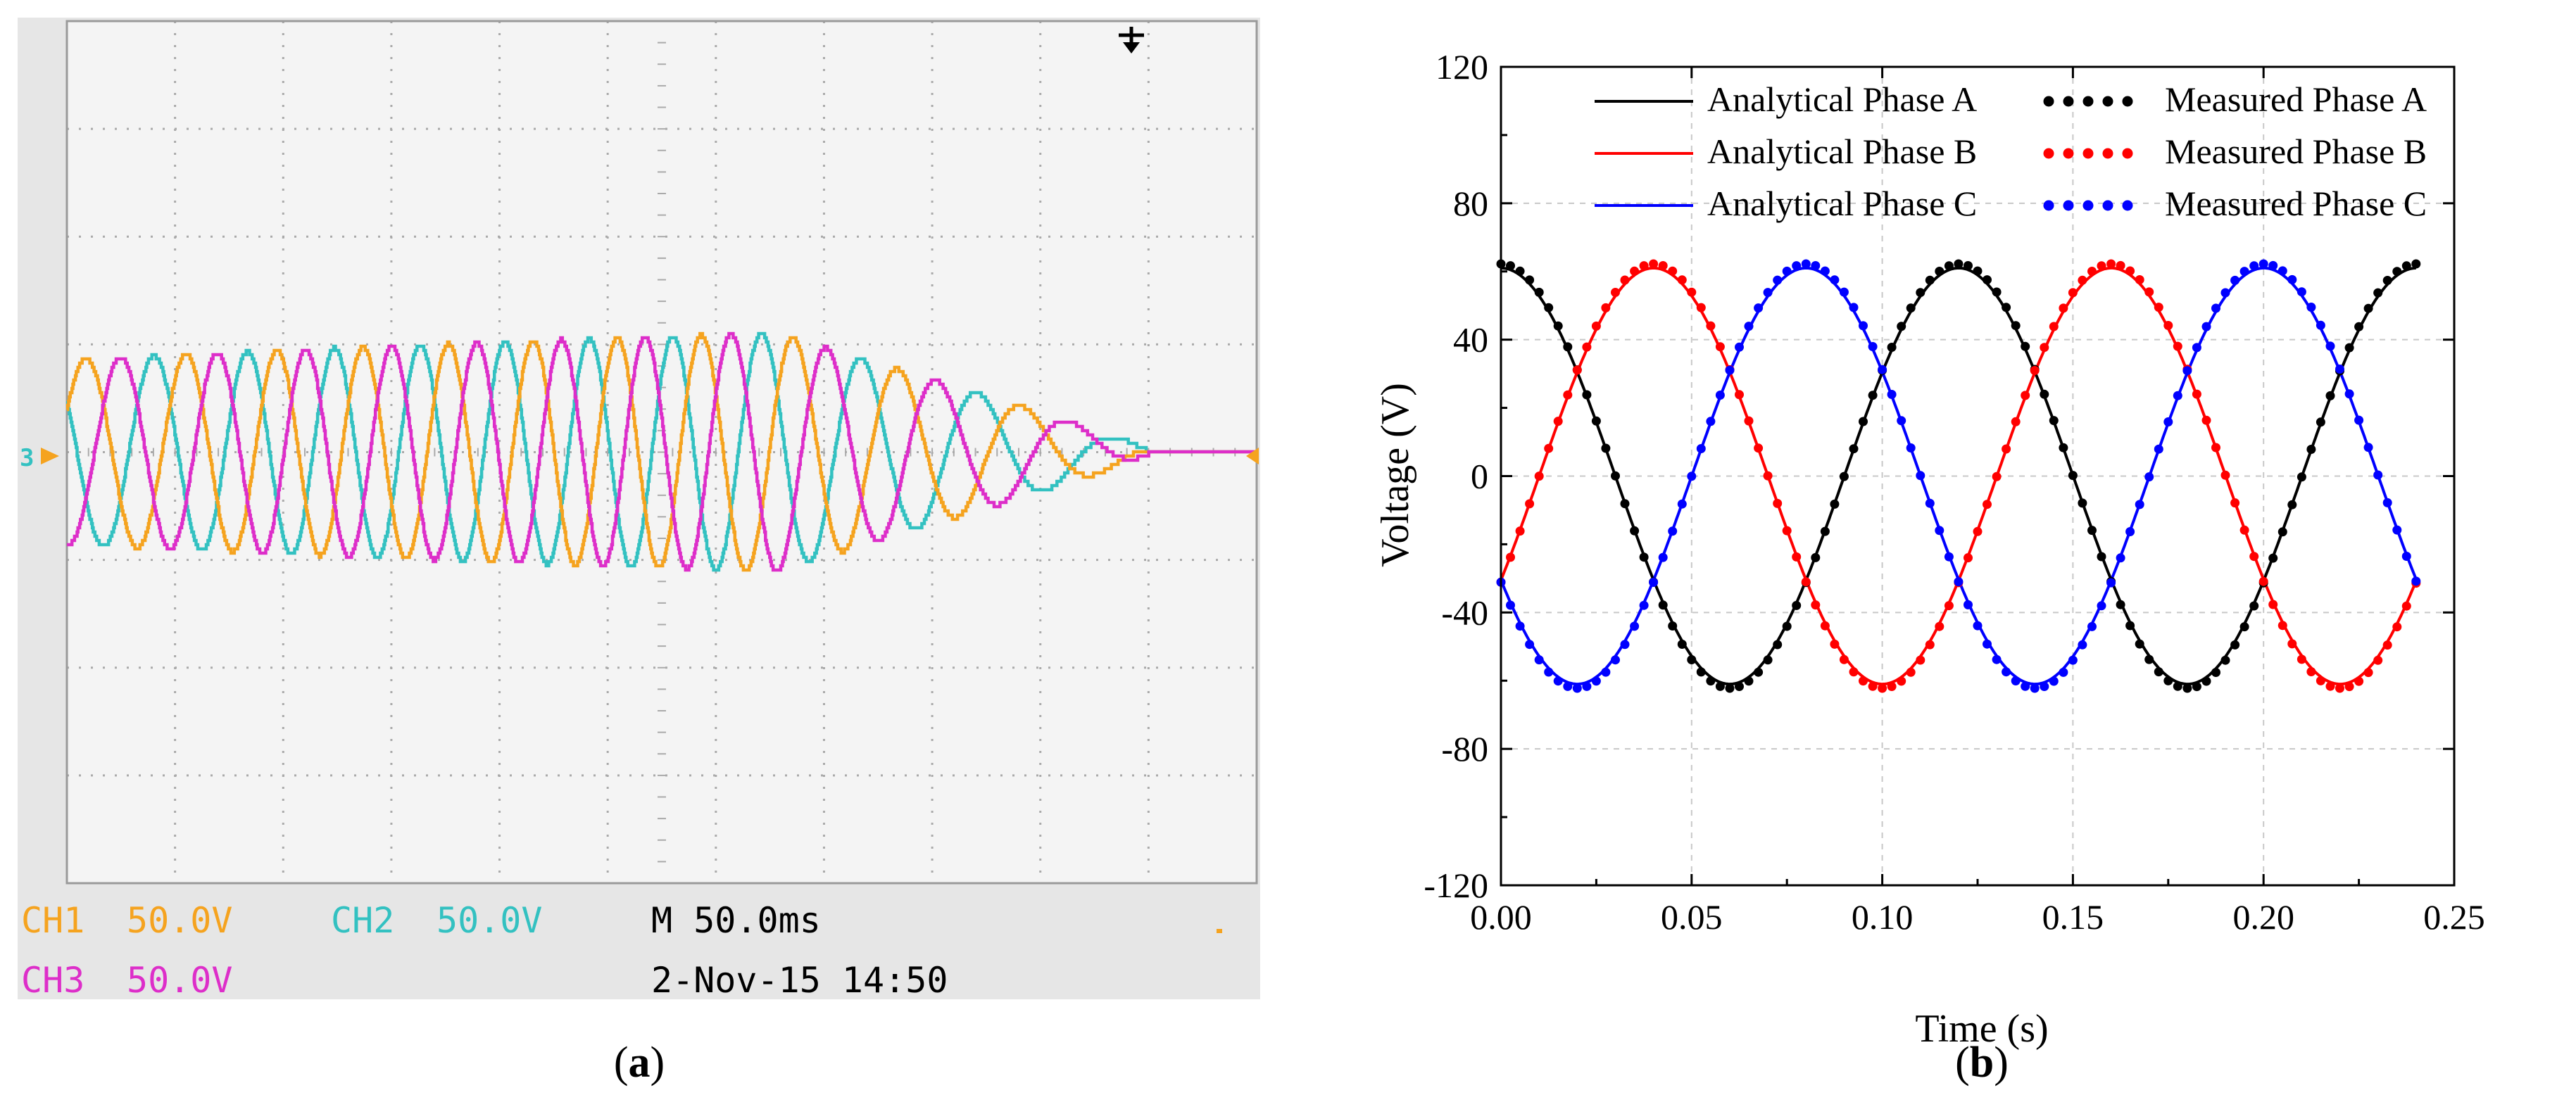 Image resolution: width=2576 pixels, height=1095 pixels. What do you see at coordinates (50, 456) in the screenshot?
I see `ground-arrow-icon` at bounding box center [50, 456].